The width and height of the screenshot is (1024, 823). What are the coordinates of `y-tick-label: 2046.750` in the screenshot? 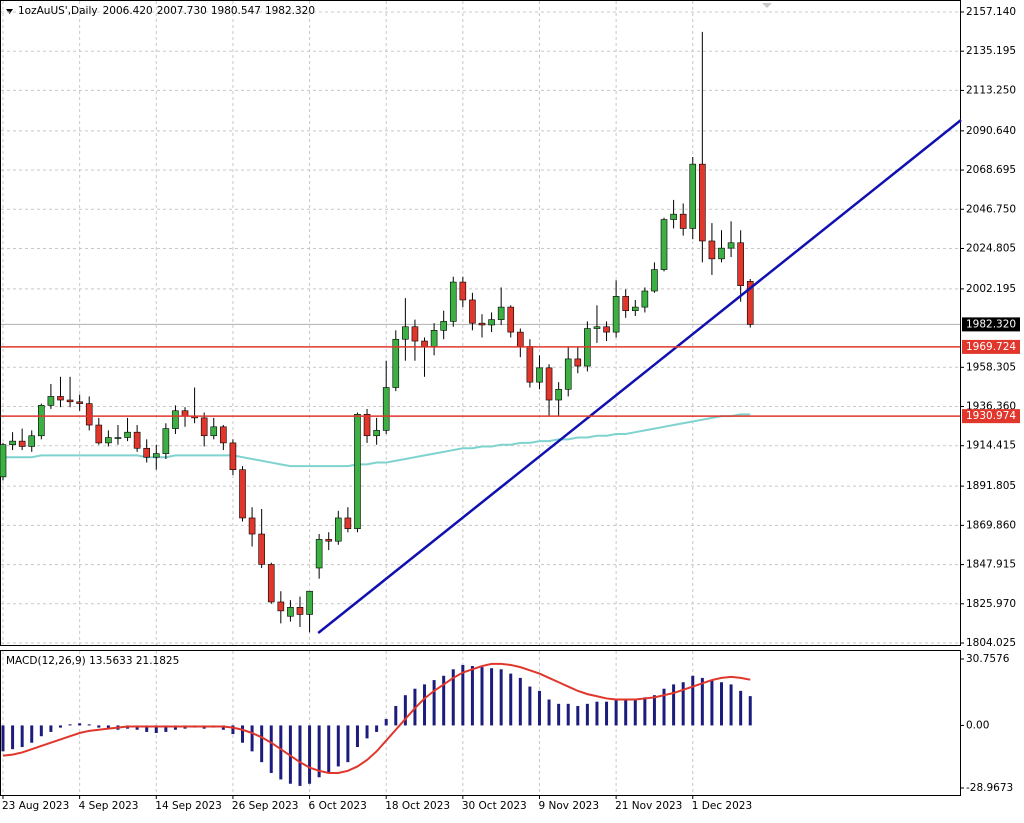 It's located at (991, 209).